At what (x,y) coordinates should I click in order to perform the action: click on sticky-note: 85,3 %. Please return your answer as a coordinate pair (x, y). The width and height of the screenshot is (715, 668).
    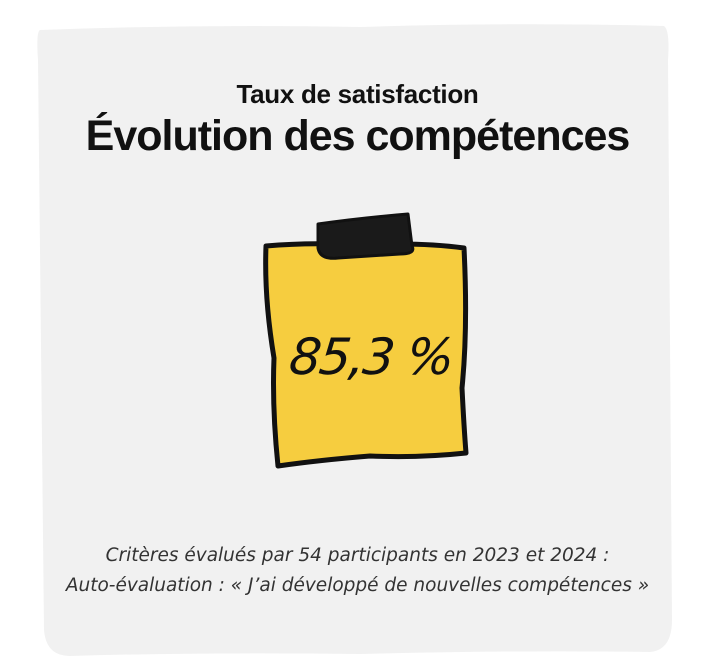
    Looking at the image, I should click on (365, 343).